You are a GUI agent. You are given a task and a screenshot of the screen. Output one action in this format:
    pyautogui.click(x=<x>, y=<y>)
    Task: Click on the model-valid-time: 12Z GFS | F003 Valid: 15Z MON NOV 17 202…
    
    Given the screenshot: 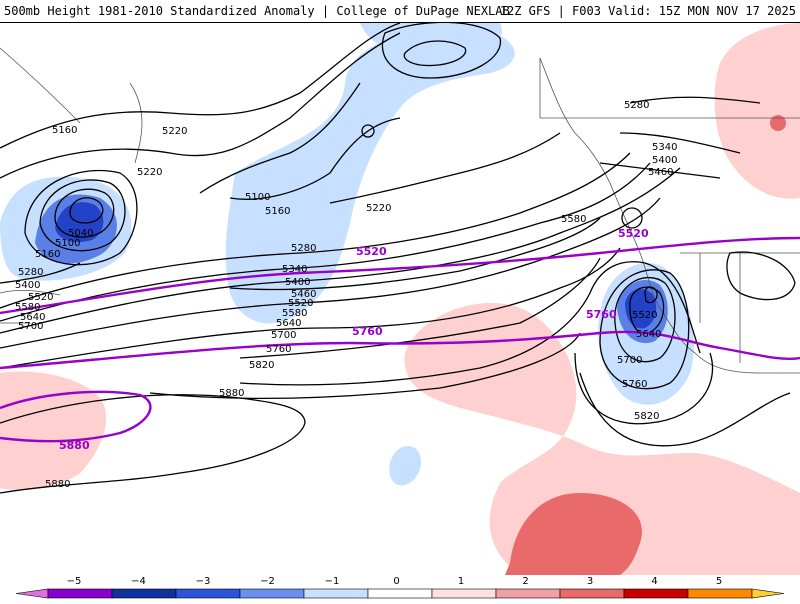 What is the action you would take?
    pyautogui.click(x=647, y=11)
    